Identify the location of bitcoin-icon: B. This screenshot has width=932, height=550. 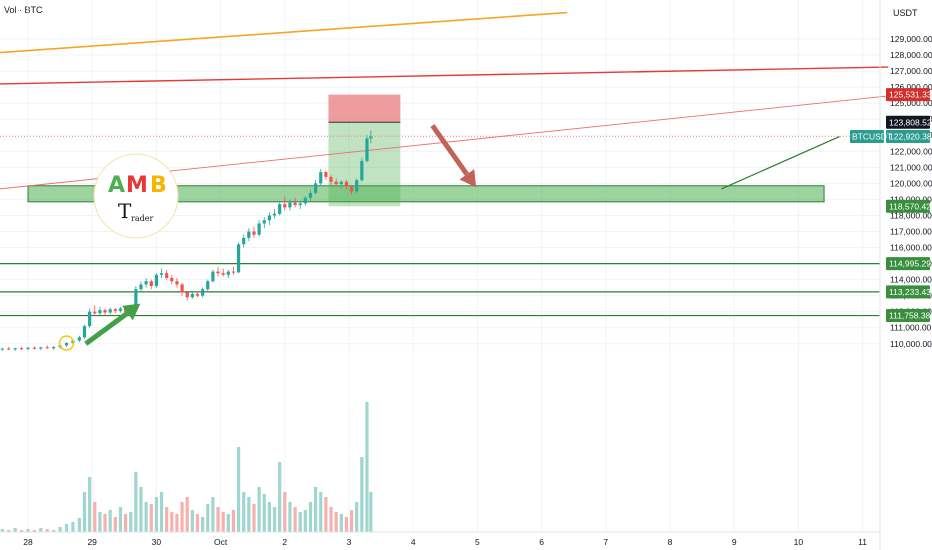
(158, 185).